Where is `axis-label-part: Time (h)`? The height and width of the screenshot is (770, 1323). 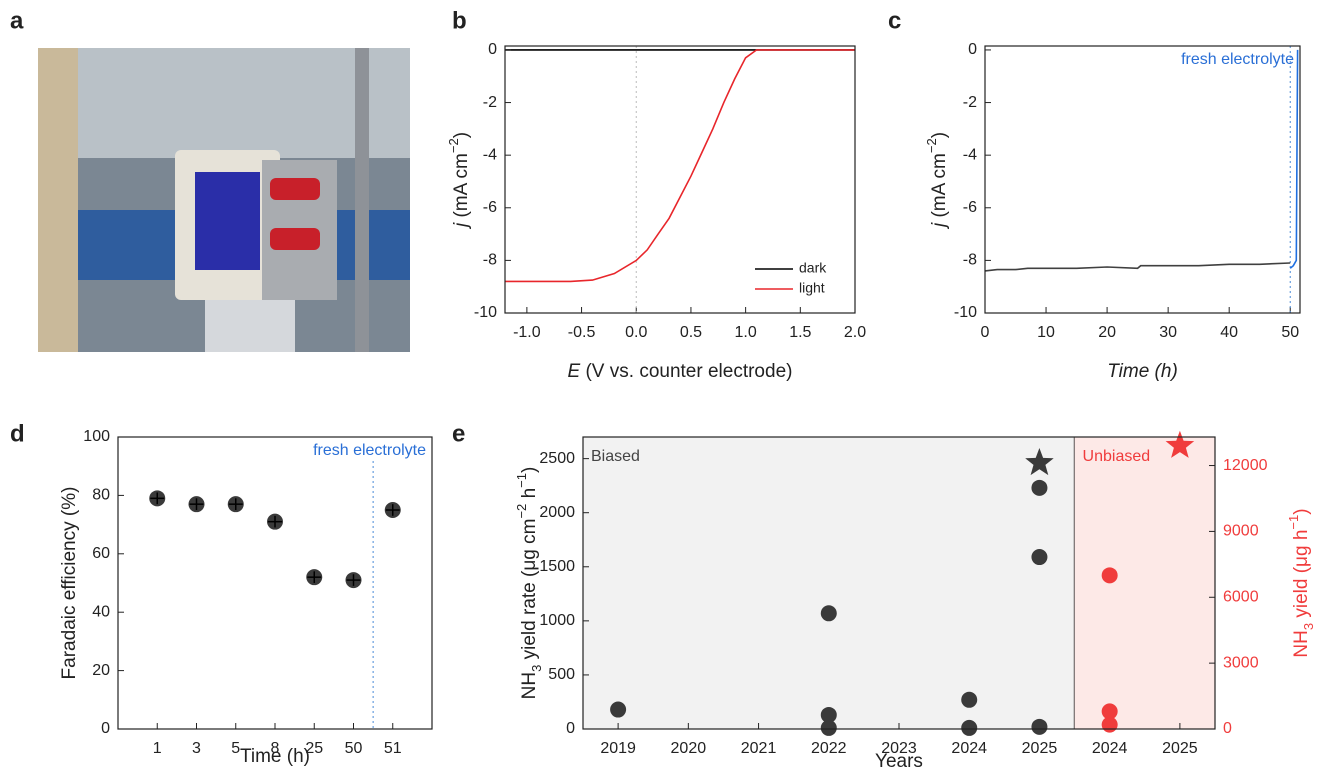
axis-label-part: Time (h) is located at coordinates (1142, 371).